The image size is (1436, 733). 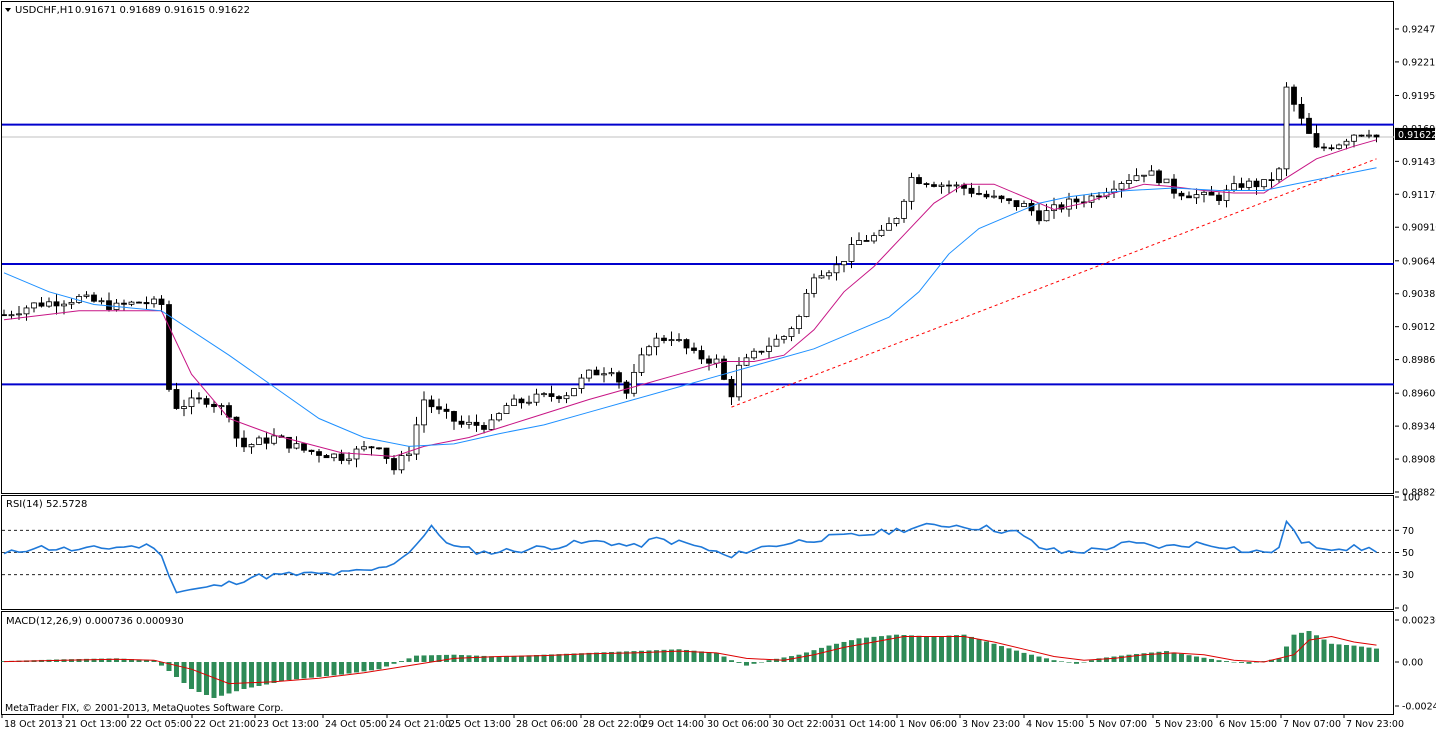 What do you see at coordinates (162, 10) in the screenshot?
I see `ohlc-values: 0.91671 0.91689 0.91615 0.91622` at bounding box center [162, 10].